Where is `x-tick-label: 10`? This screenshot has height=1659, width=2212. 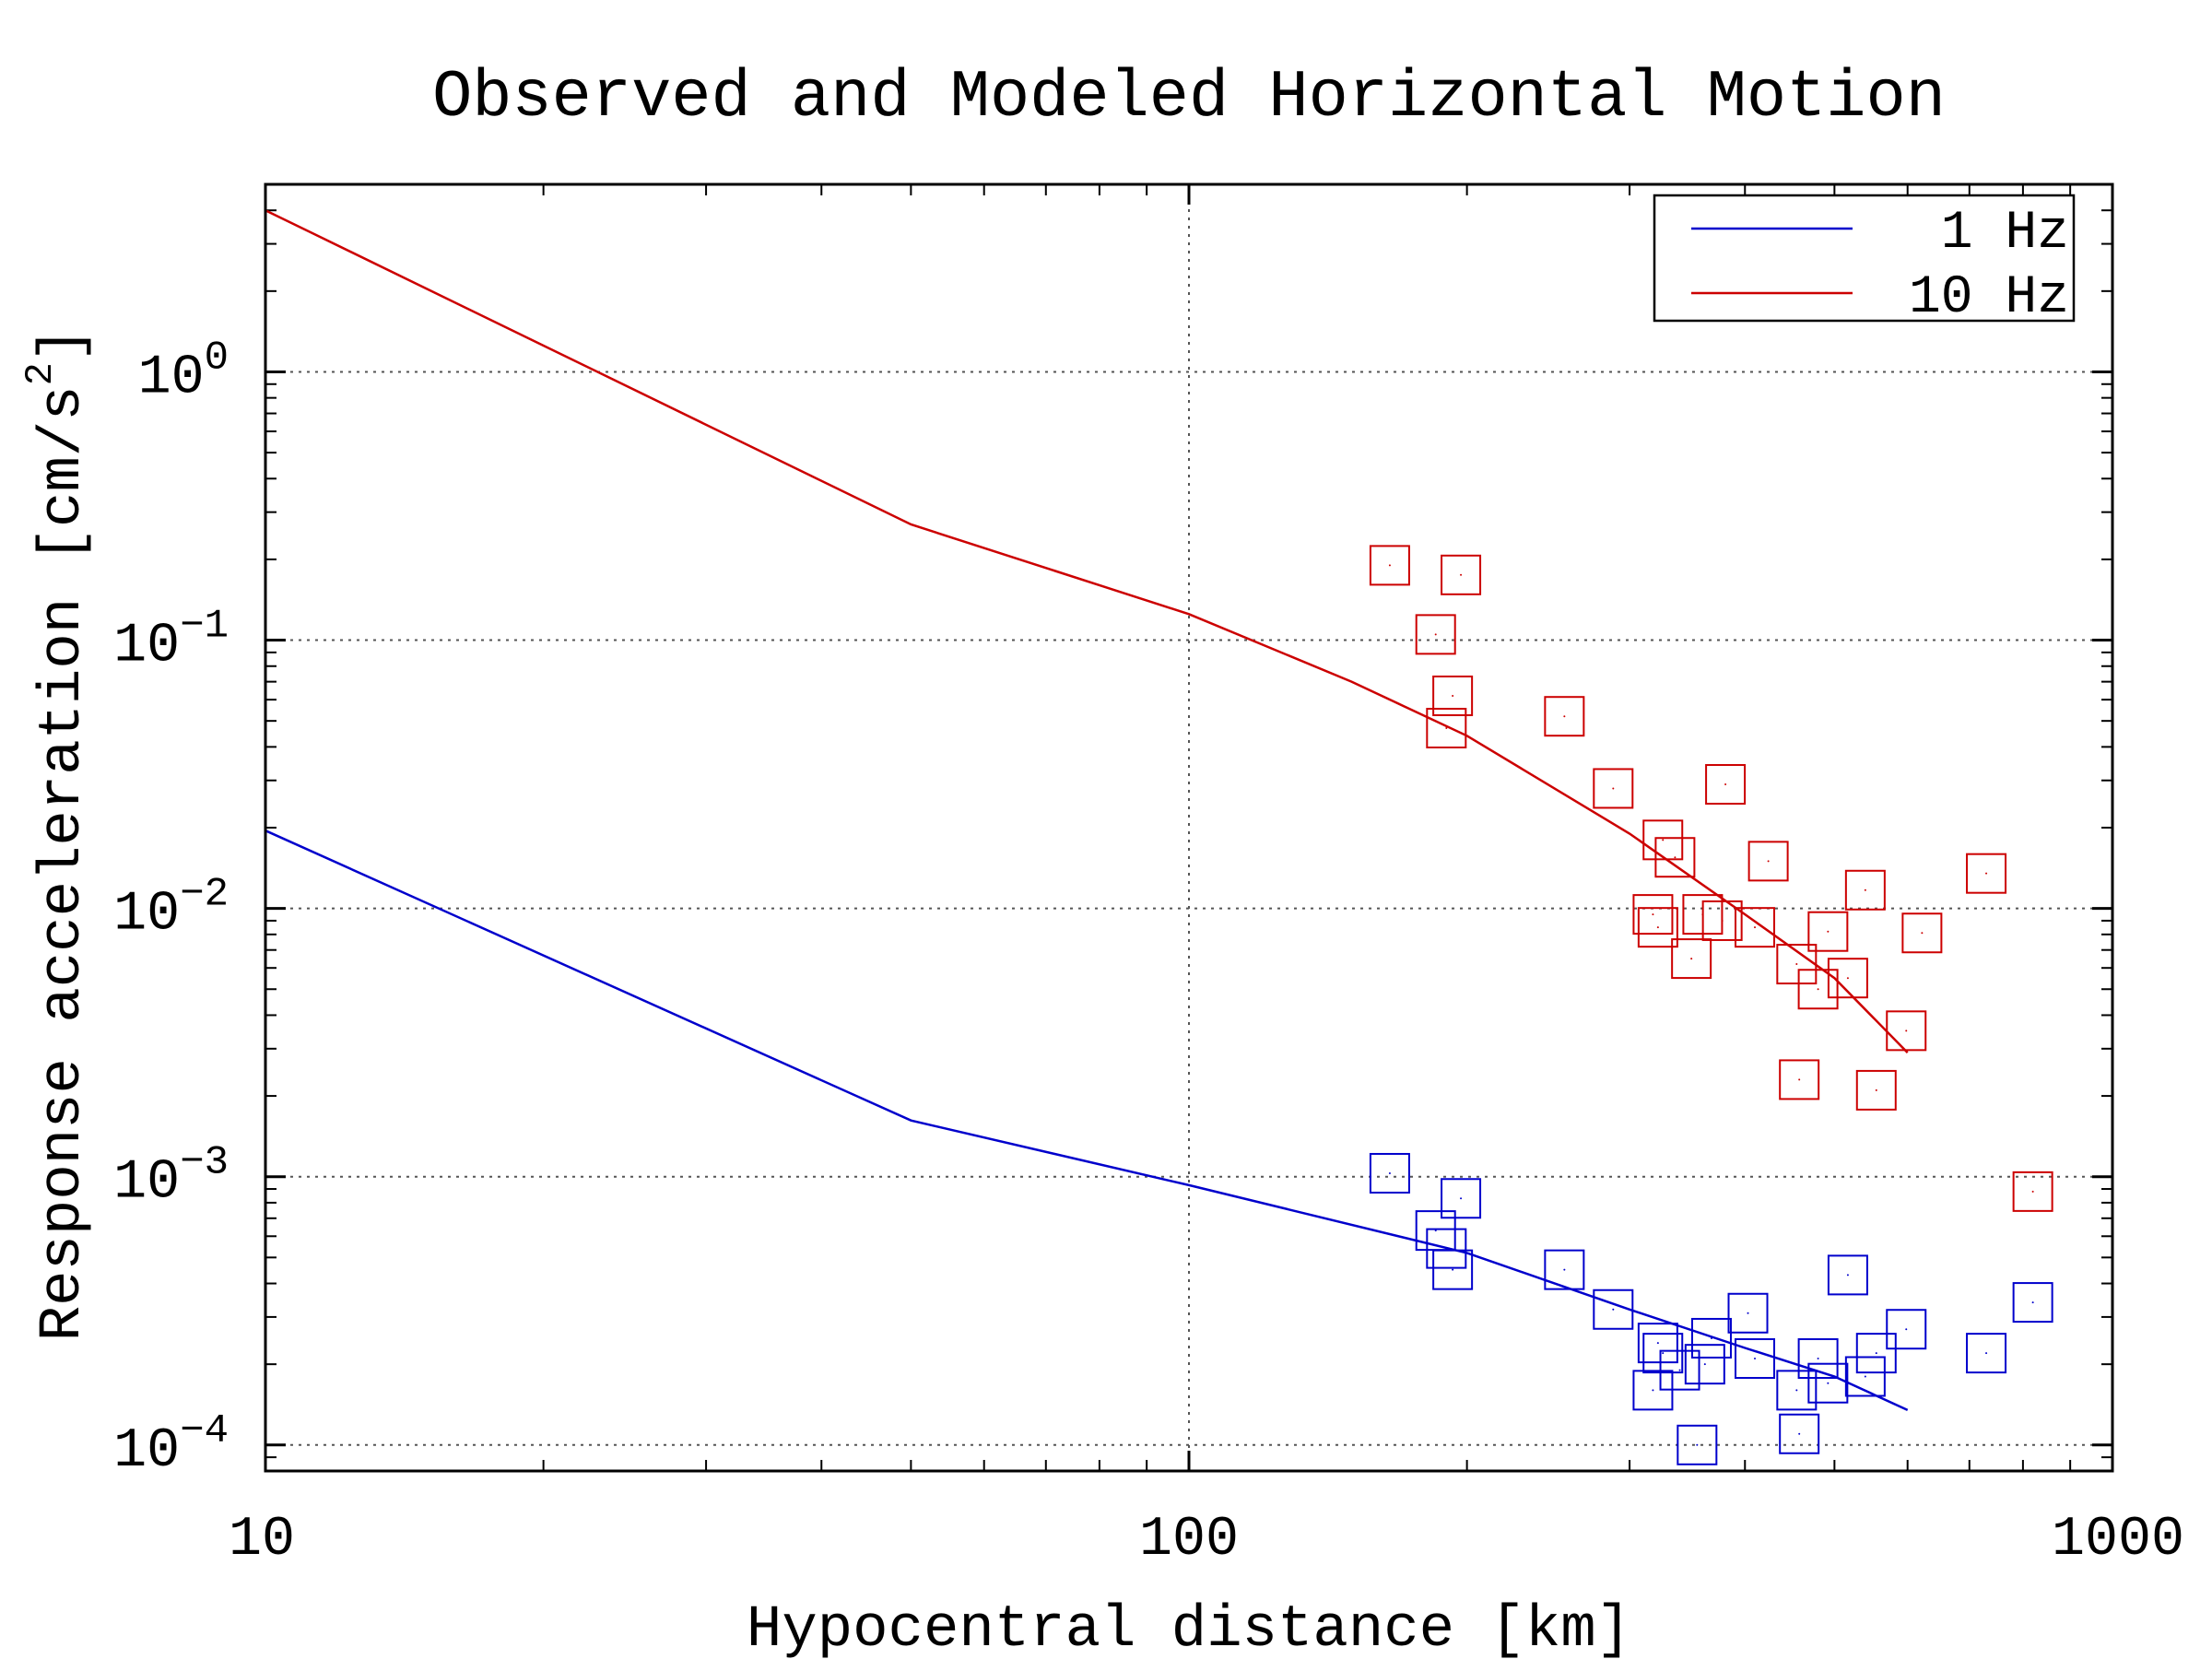
x-tick-label: 10 is located at coordinates (262, 1540).